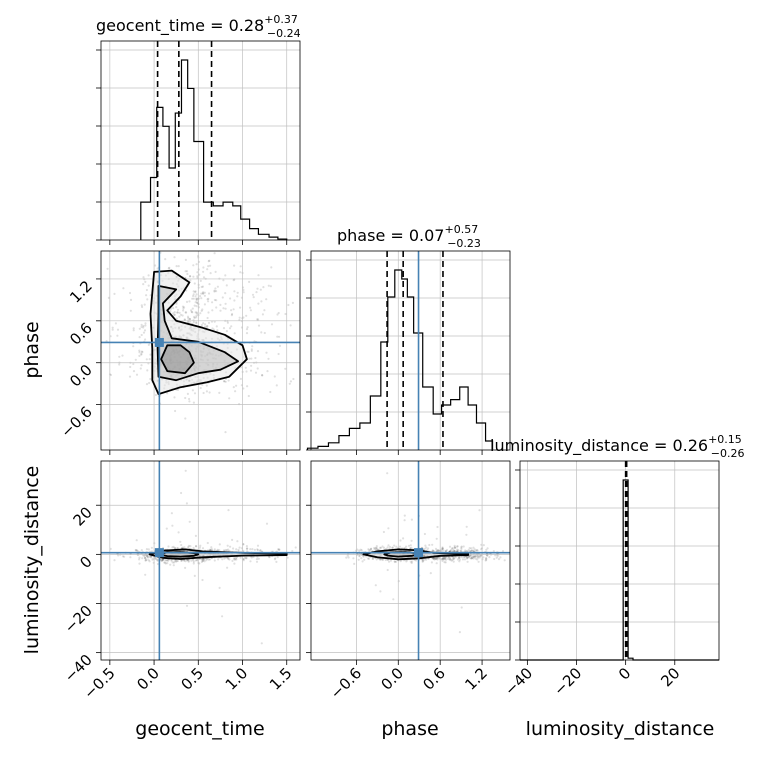 Image resolution: width=760 pixels, height=760 pixels. I want to click on y-tick-label: −20, so click(78, 619).